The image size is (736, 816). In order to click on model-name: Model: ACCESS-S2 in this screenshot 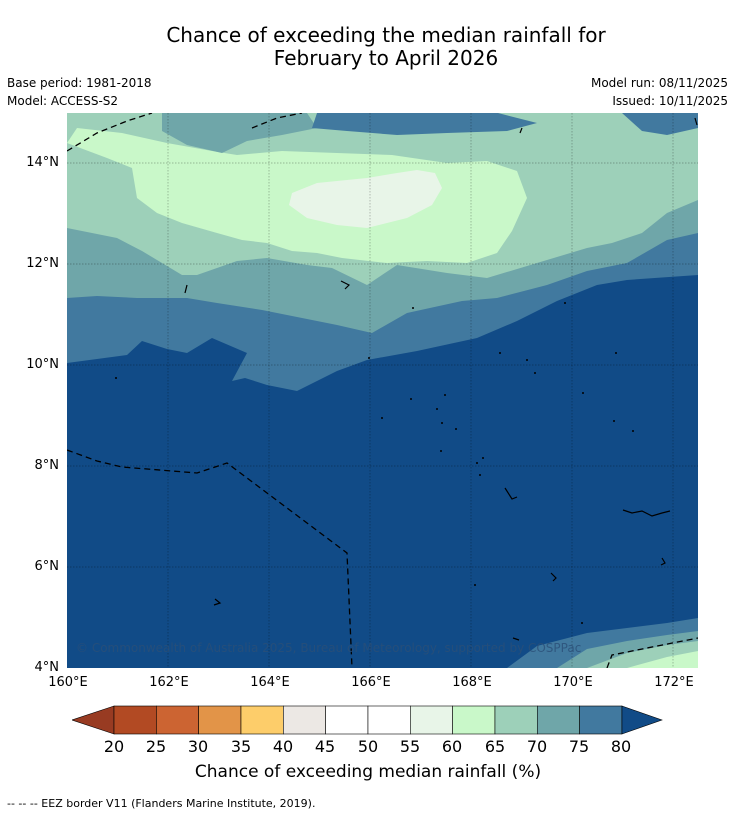, I will do `click(63, 101)`.